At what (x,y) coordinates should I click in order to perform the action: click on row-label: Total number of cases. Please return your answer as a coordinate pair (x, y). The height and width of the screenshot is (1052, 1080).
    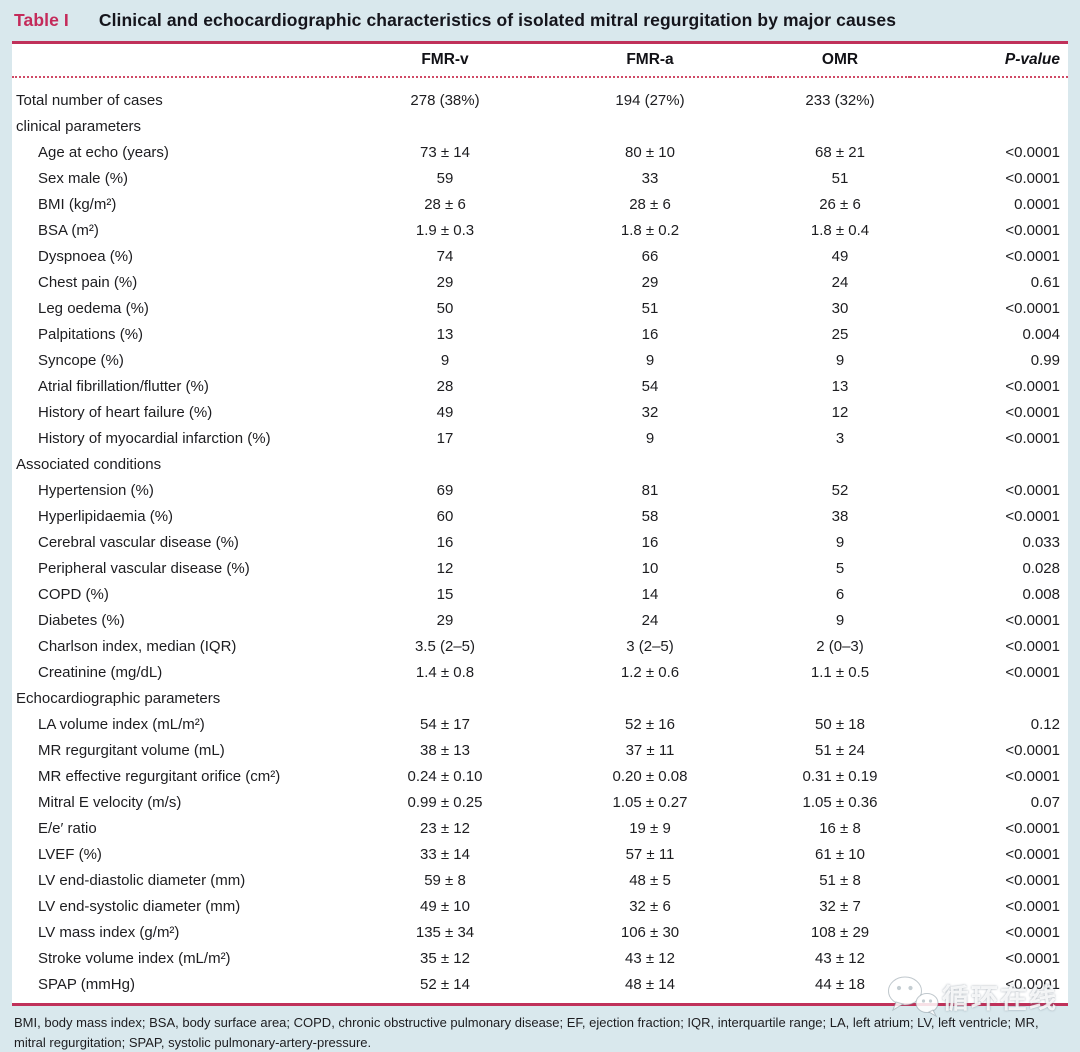
    Looking at the image, I should click on (89, 100).